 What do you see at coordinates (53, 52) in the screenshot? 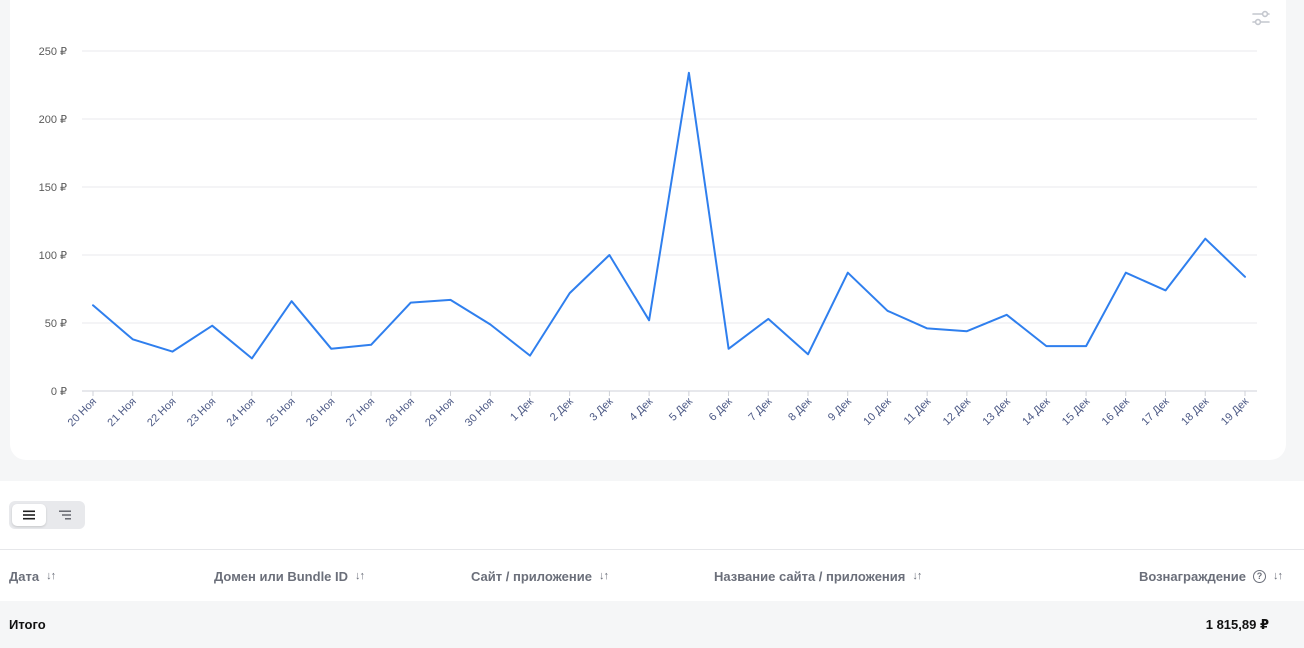
I see `y-tick-label: 250 ₽` at bounding box center [53, 52].